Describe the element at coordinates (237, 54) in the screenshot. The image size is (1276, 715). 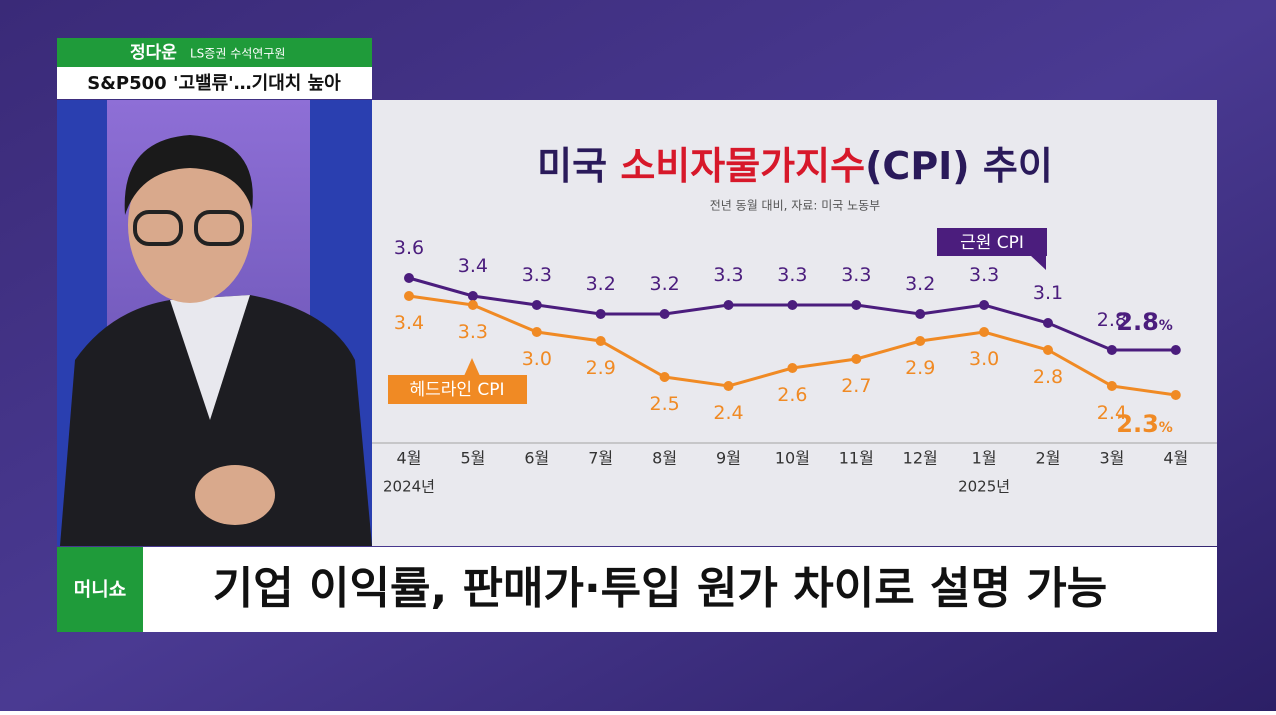
I see `presenter-role: LS증권 수석연구원` at that location.